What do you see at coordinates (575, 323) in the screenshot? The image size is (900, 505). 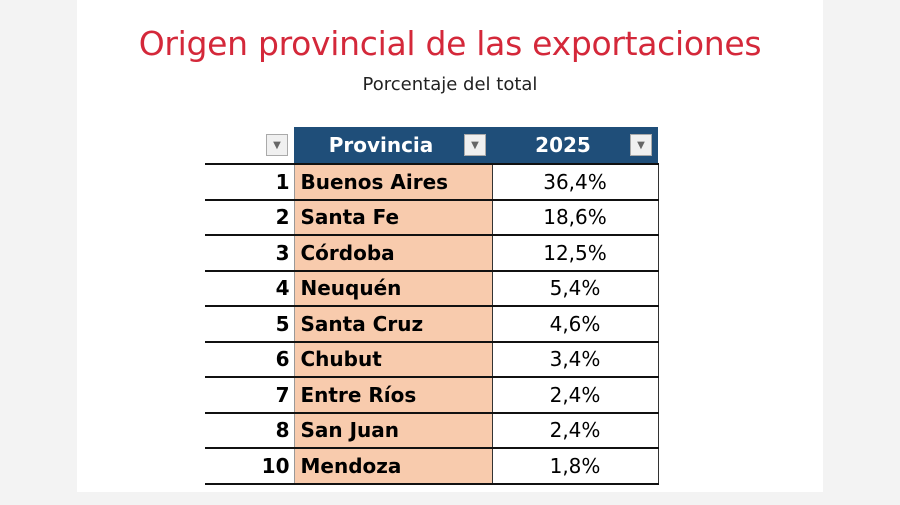 I see `value-cell: 4,6%` at bounding box center [575, 323].